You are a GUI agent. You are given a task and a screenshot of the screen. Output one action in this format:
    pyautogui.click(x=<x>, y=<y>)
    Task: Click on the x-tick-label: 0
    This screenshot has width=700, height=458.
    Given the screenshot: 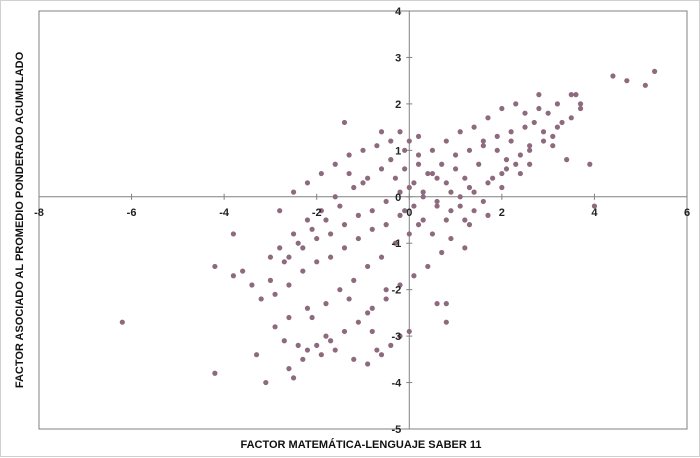 What is the action you would take?
    pyautogui.click(x=409, y=213)
    